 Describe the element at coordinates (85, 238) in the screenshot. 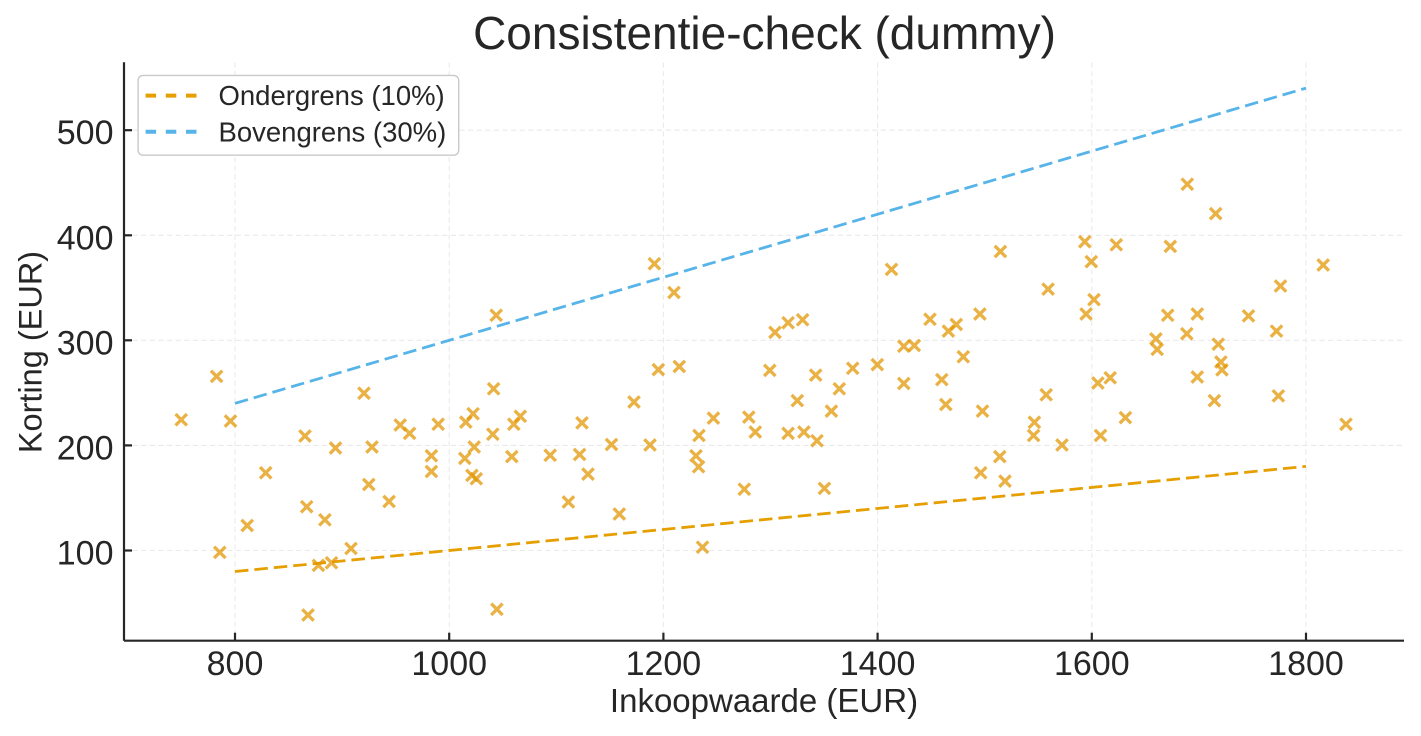

I see `svg-text: 400` at that location.